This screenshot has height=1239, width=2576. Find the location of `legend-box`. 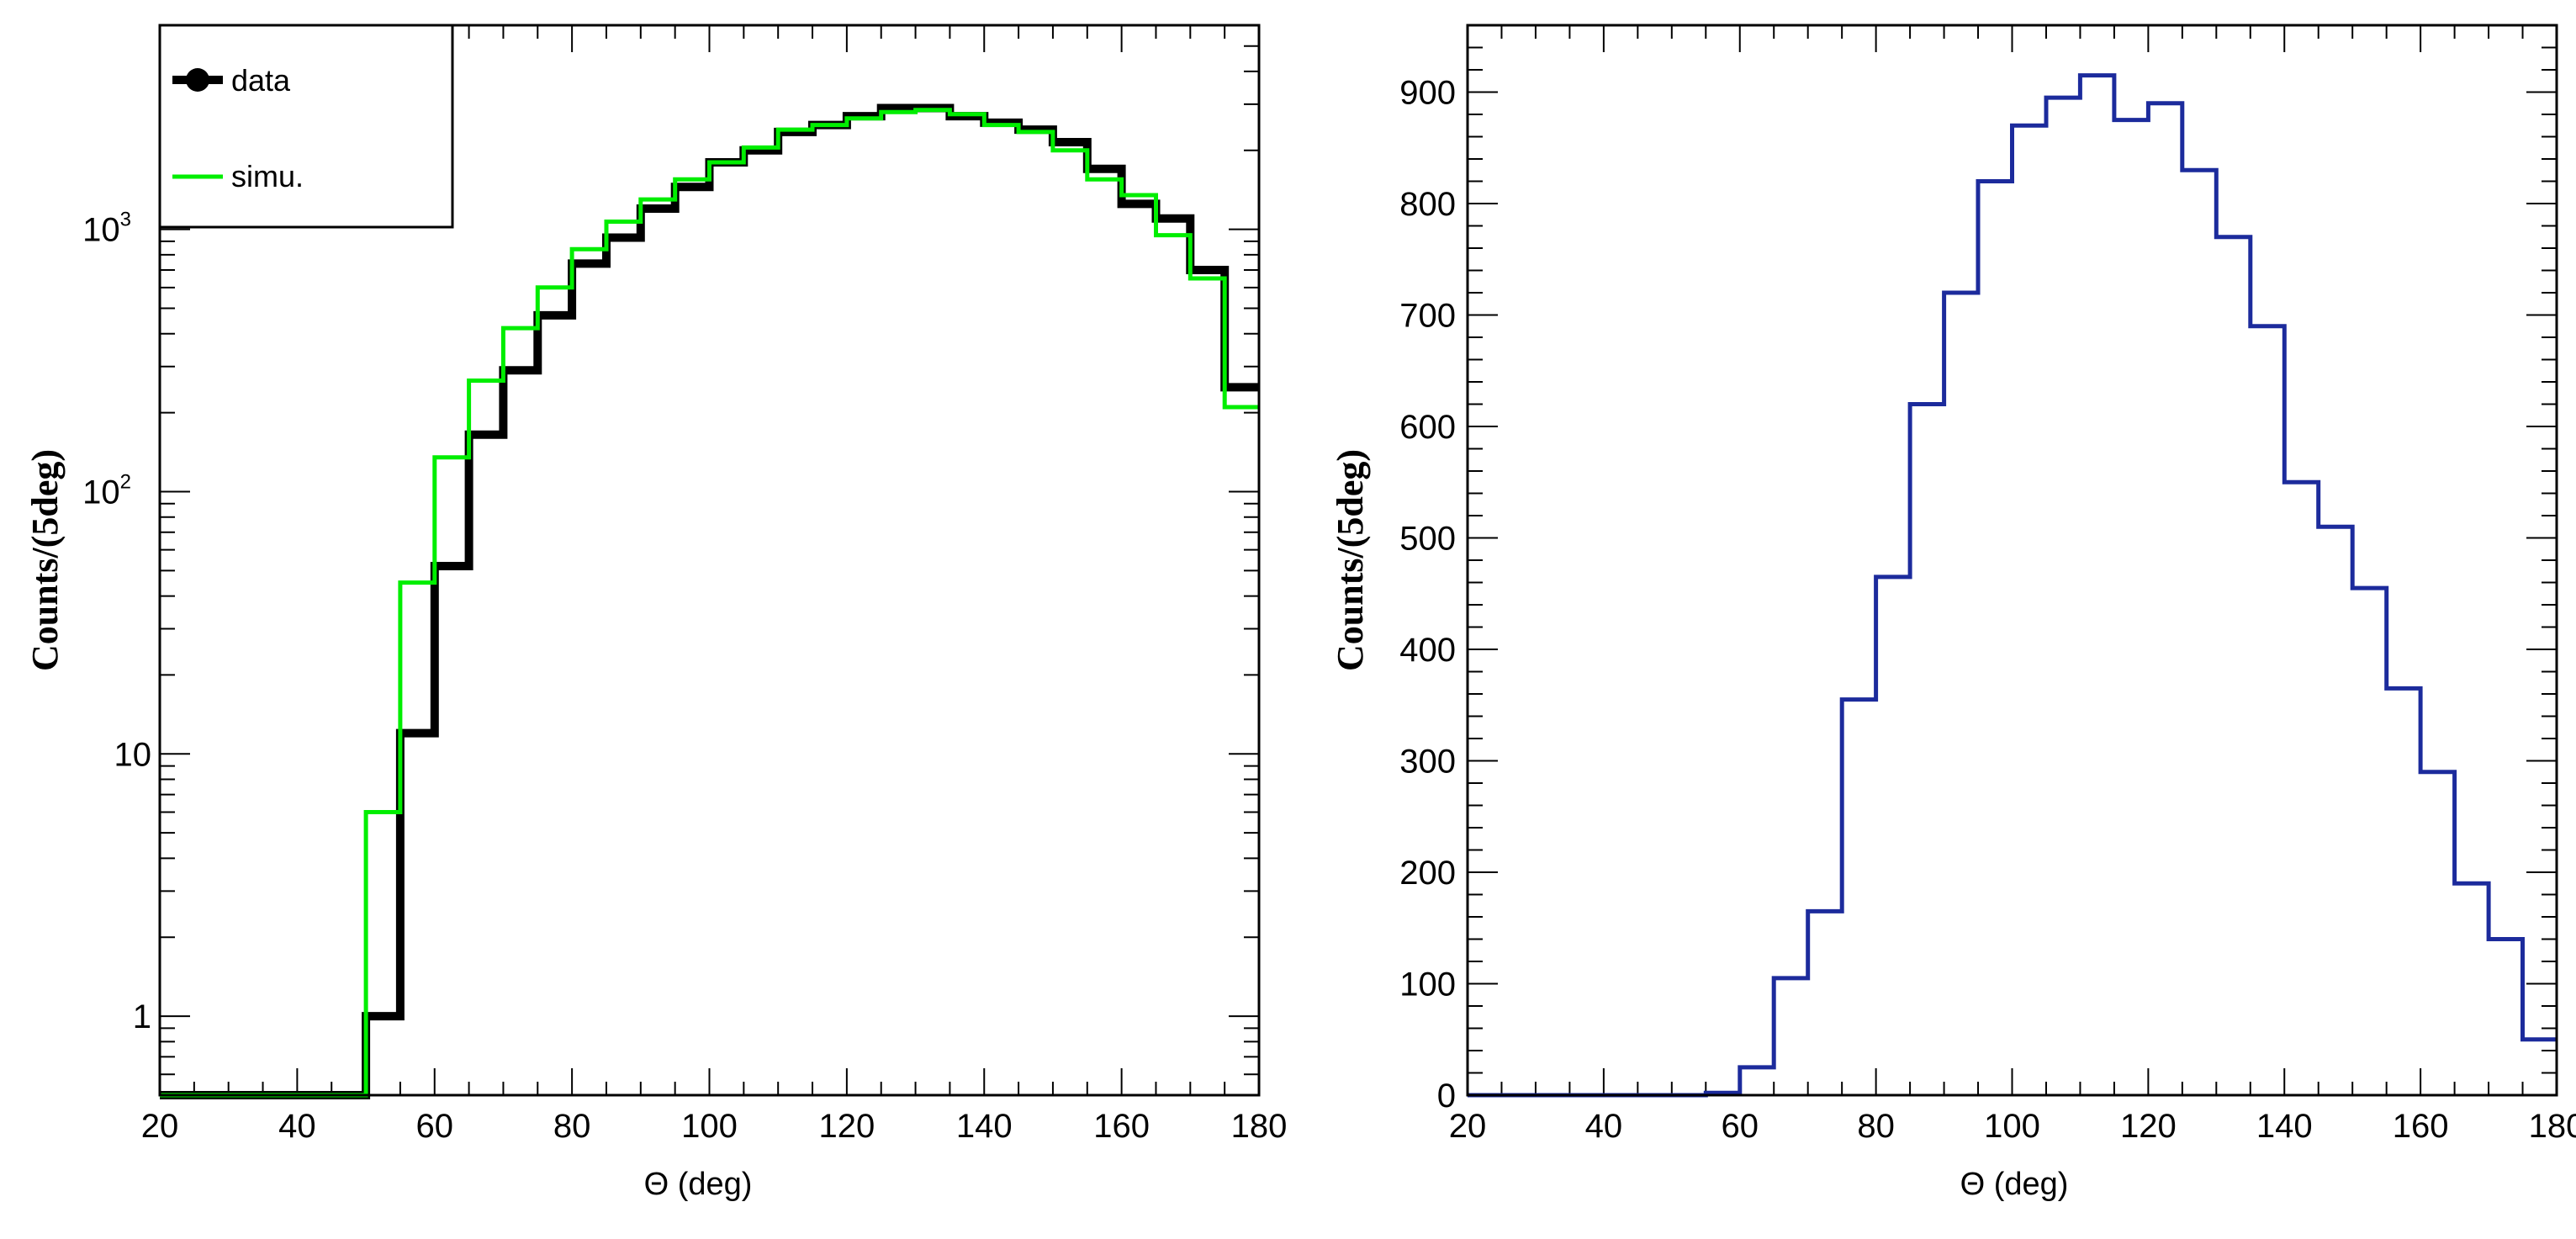

legend-box is located at coordinates (306, 126).